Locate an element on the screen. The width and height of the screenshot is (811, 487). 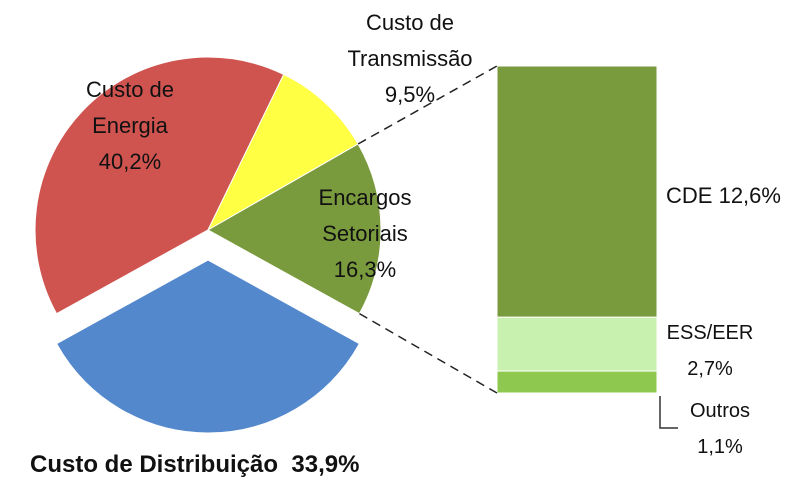
label-text: Encargos Setoriais is located at coordinates (365, 215).